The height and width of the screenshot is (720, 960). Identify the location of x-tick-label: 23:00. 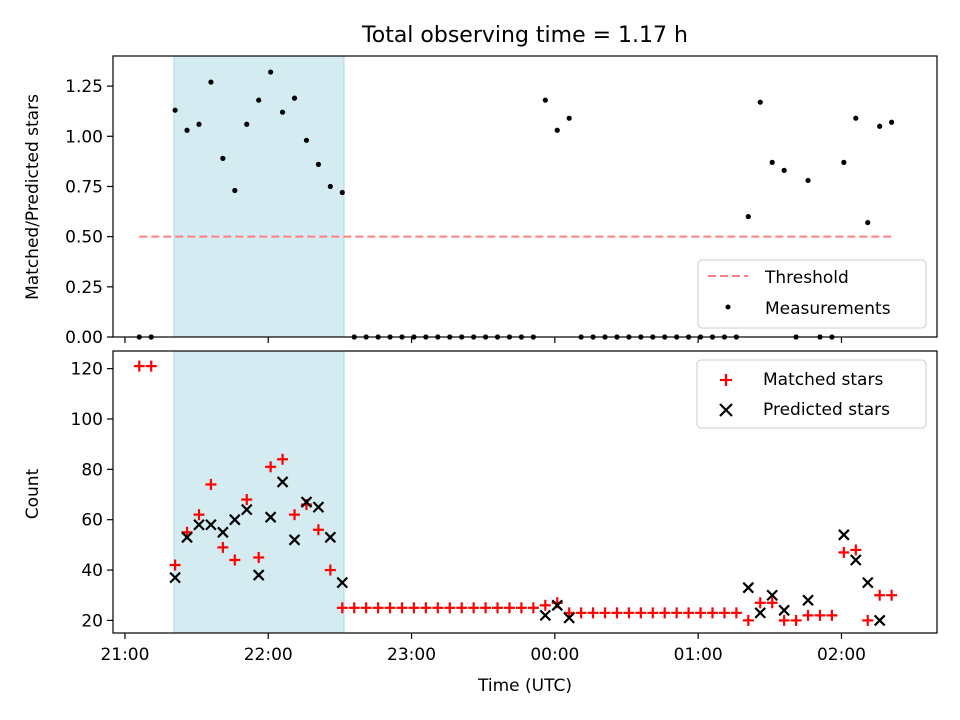
(411, 655).